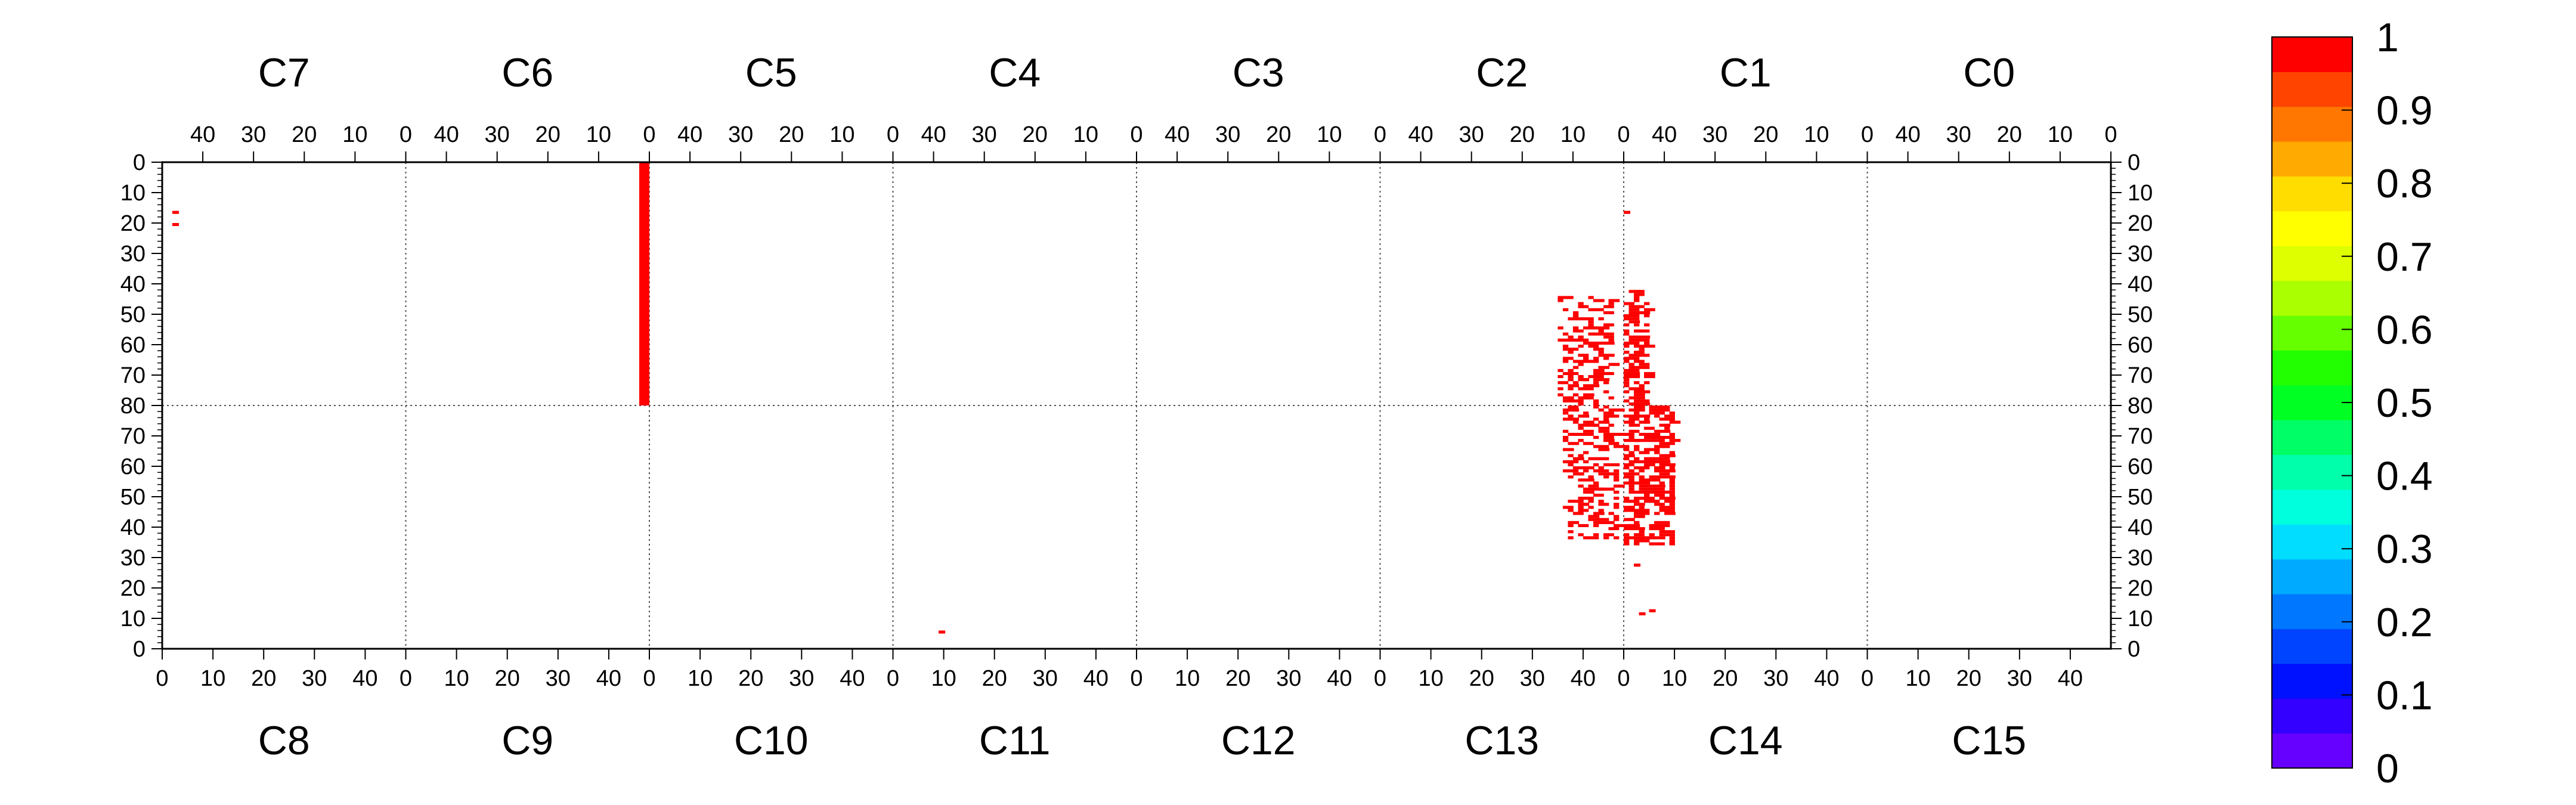 The image size is (2576, 805). Describe the element at coordinates (2134, 163) in the screenshot. I see `right-y-tick-label: 0` at that location.